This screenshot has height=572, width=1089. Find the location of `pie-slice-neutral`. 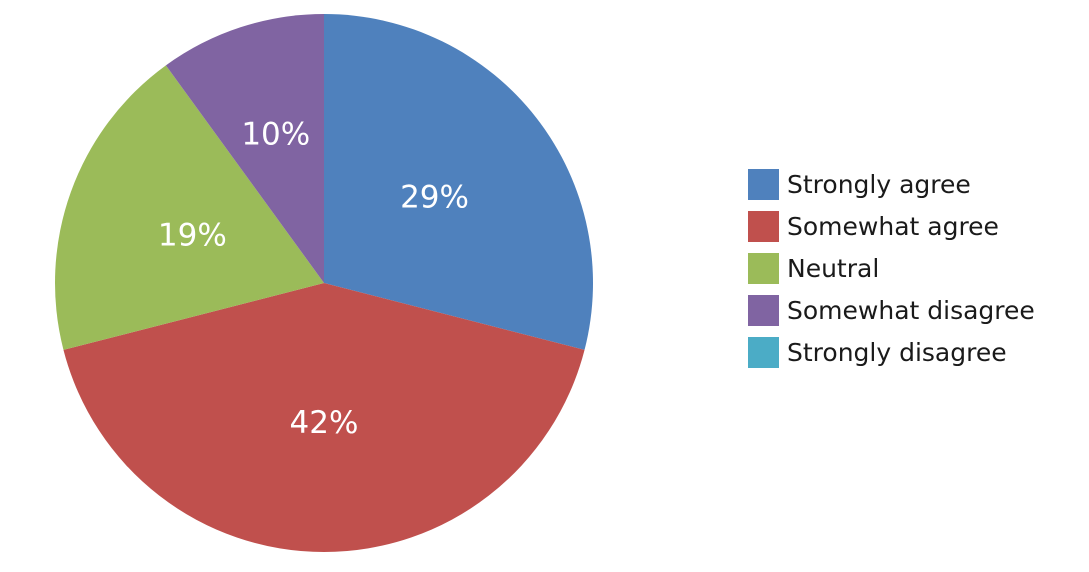

pie-slice-neutral is located at coordinates (189, 207).